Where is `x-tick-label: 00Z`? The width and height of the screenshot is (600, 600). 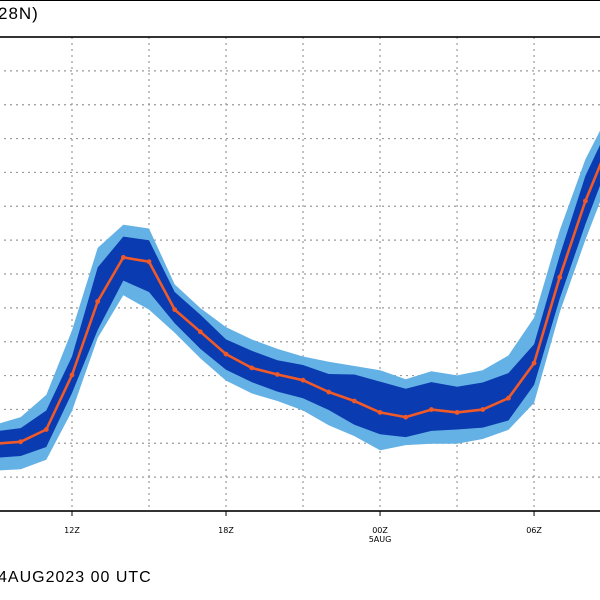
x-tick-label: 00Z is located at coordinates (380, 530).